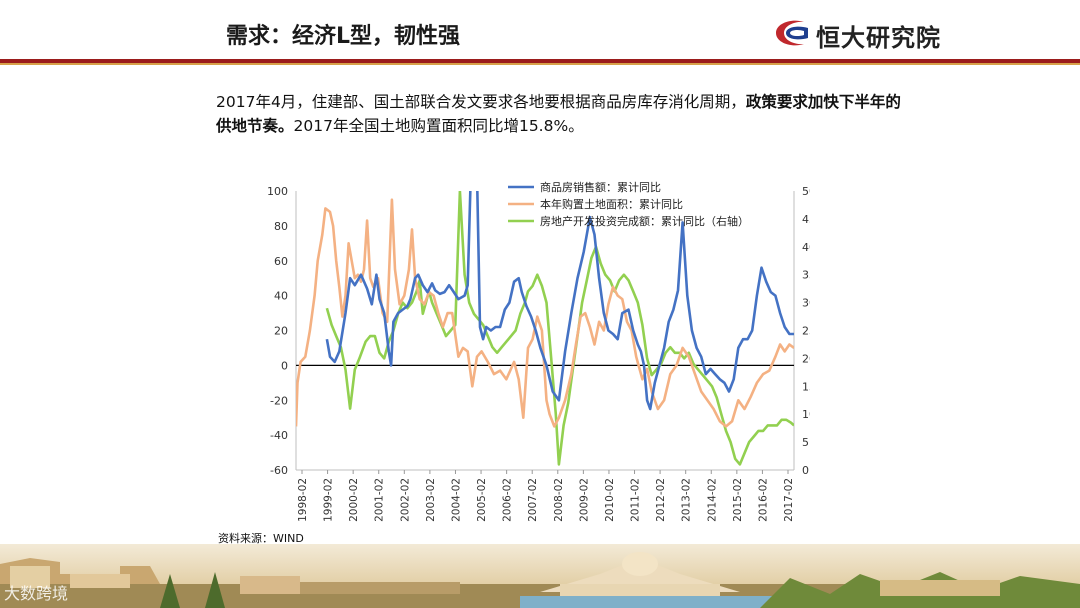  I want to click on header-divider-accent, so click(540, 64).